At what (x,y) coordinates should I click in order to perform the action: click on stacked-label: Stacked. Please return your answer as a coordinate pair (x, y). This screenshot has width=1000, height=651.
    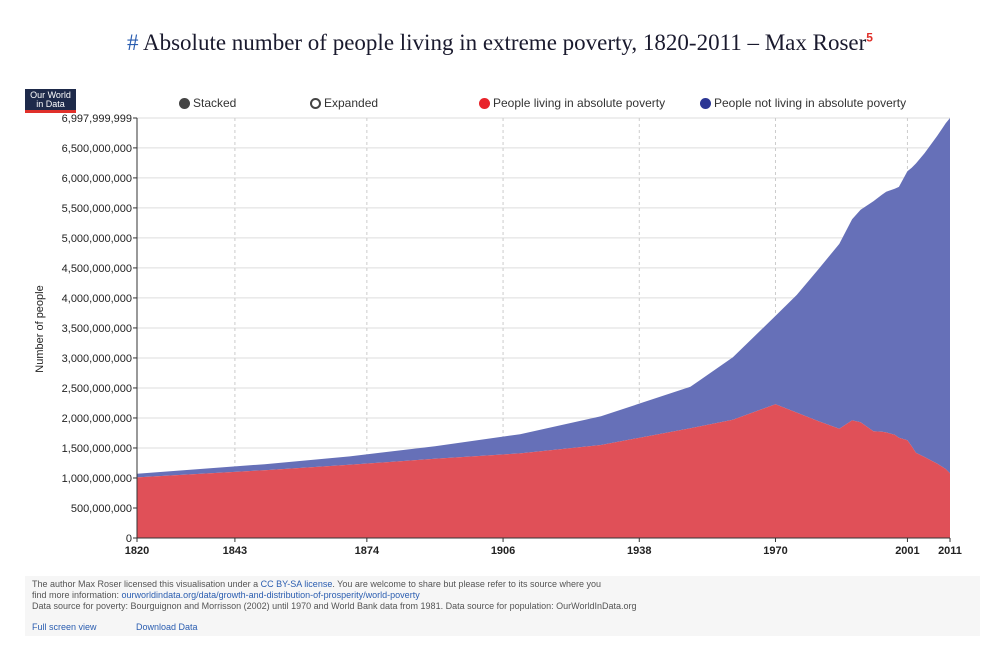
    Looking at the image, I should click on (215, 103).